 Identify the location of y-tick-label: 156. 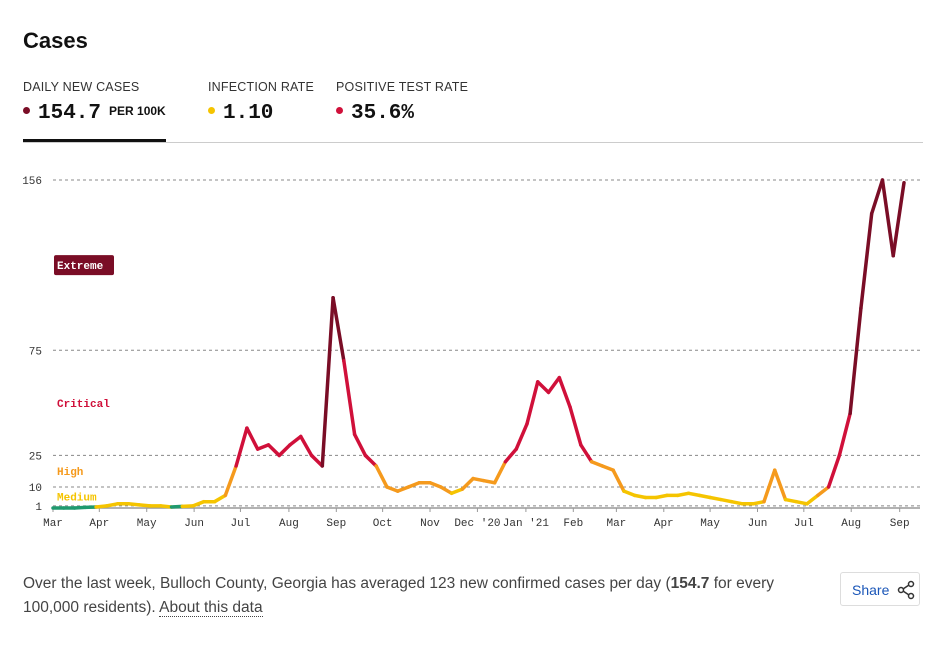
(32, 182).